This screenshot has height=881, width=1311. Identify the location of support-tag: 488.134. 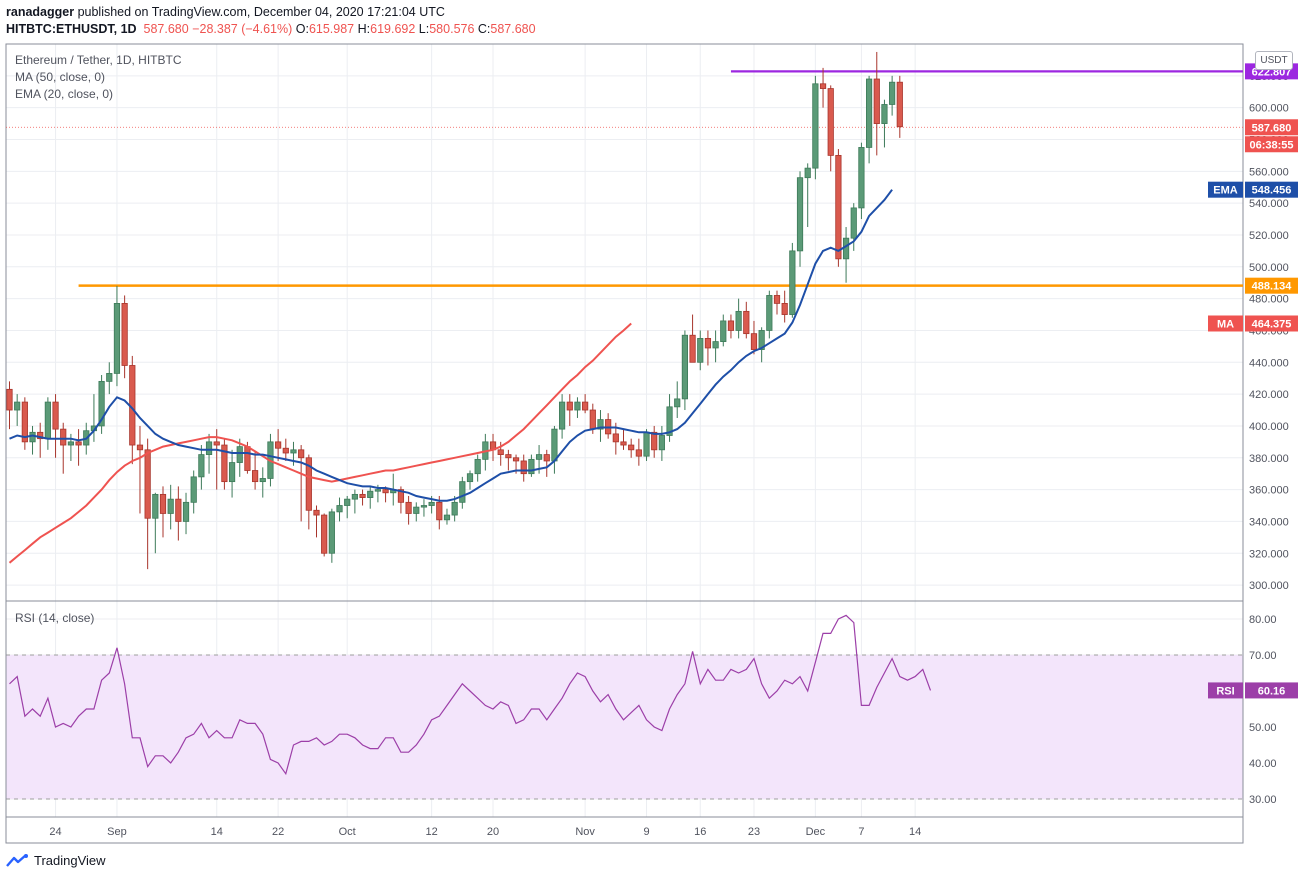
(1272, 287).